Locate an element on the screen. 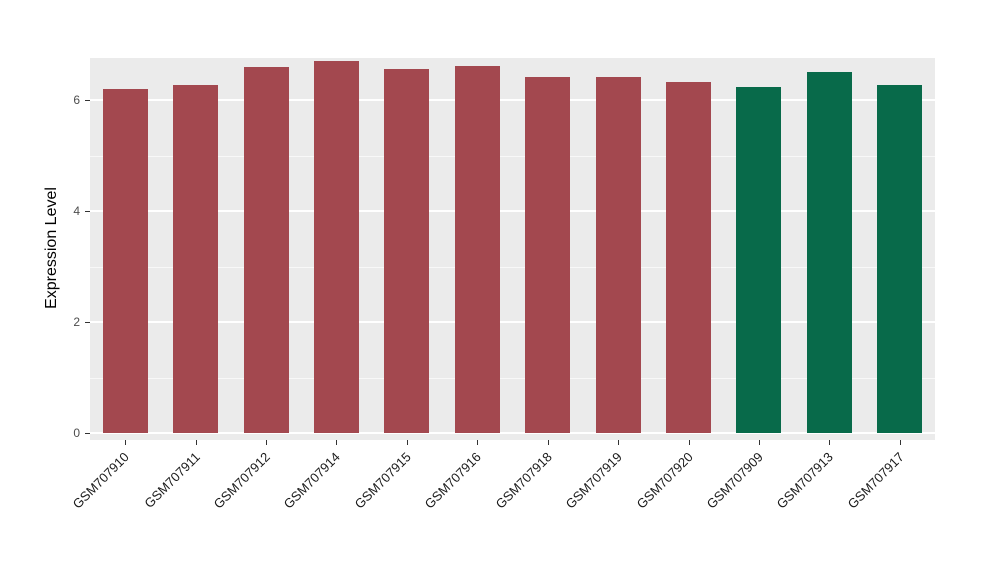 The height and width of the screenshot is (580, 1000). bar-GSM707917 is located at coordinates (900, 259).